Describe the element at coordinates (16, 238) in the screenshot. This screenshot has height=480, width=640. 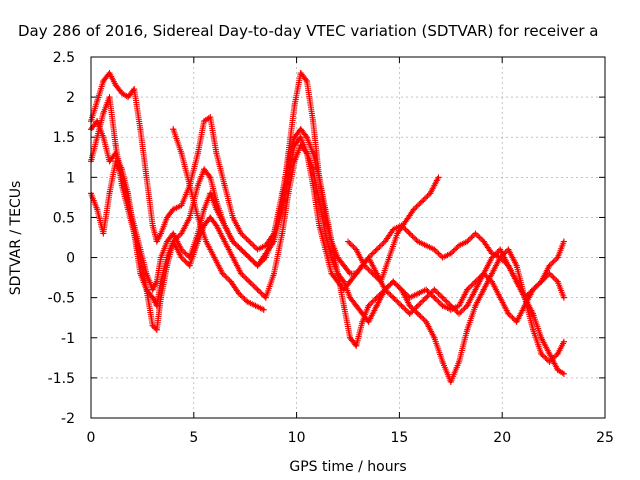
I see `y-axis-label: SDTVAR / TECUs` at that location.